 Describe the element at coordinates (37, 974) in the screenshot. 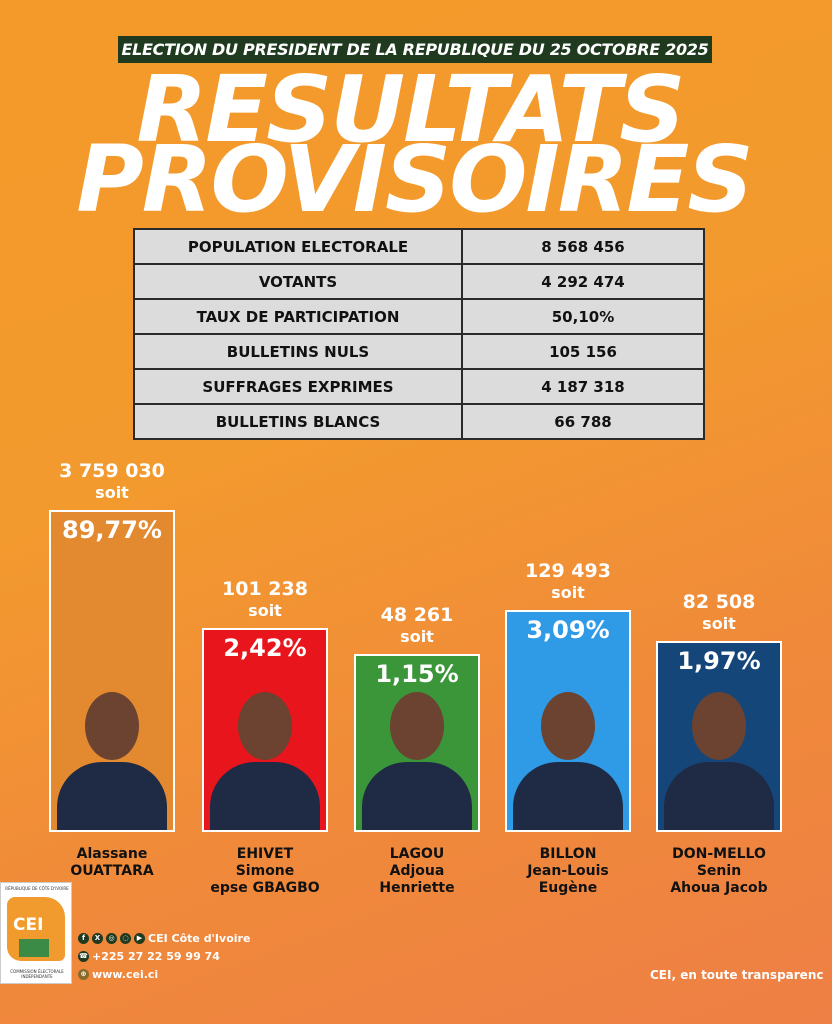

I see `logo-bottom-text: COMMISSION ÉLECTORALE INDÉPENDANTE` at that location.